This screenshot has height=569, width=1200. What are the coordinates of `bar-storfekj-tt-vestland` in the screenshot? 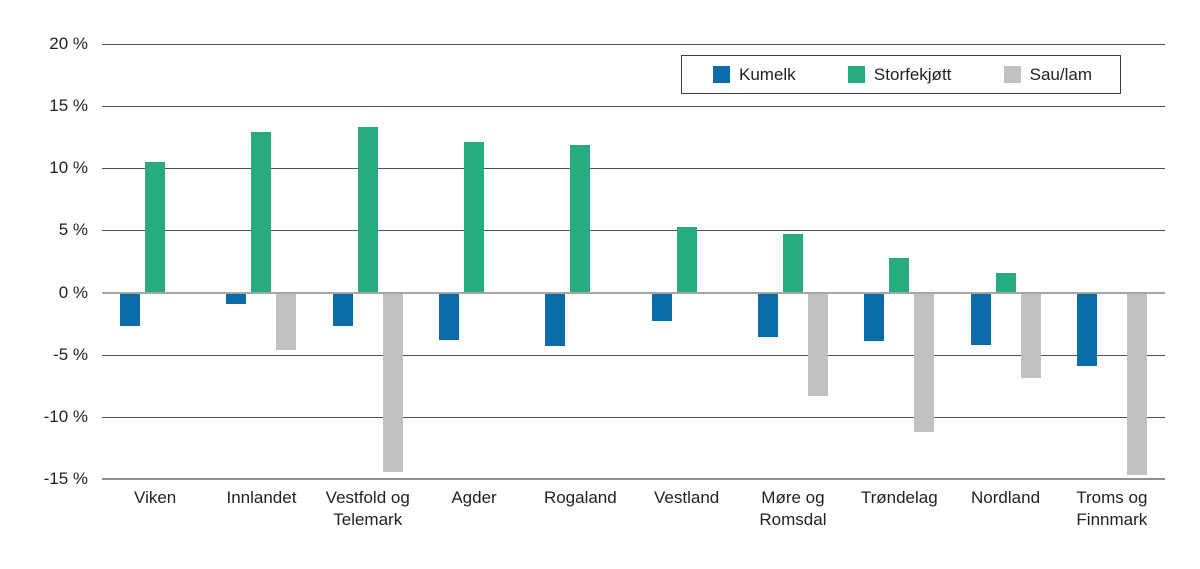 It's located at (686, 259).